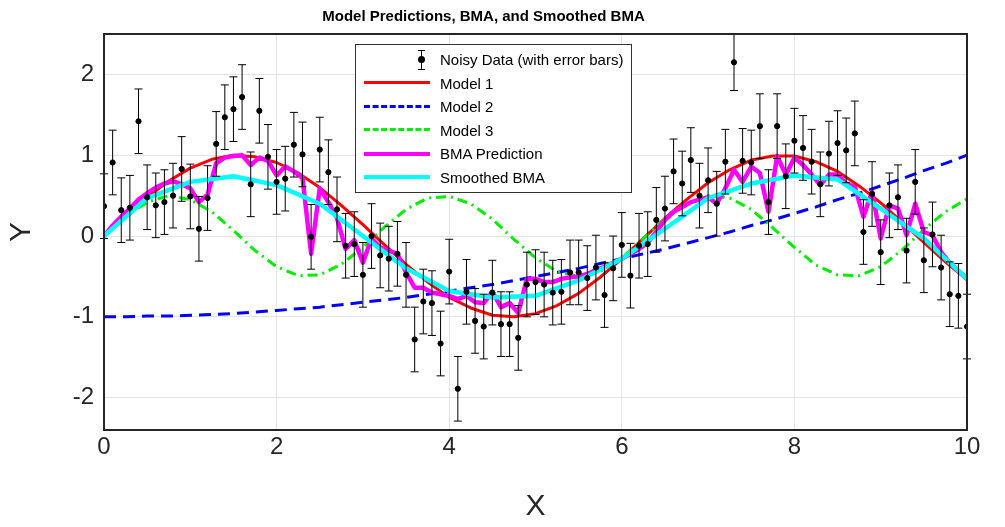 The image size is (1005, 527). What do you see at coordinates (794, 446) in the screenshot?
I see `x-tick-label: 8` at bounding box center [794, 446].